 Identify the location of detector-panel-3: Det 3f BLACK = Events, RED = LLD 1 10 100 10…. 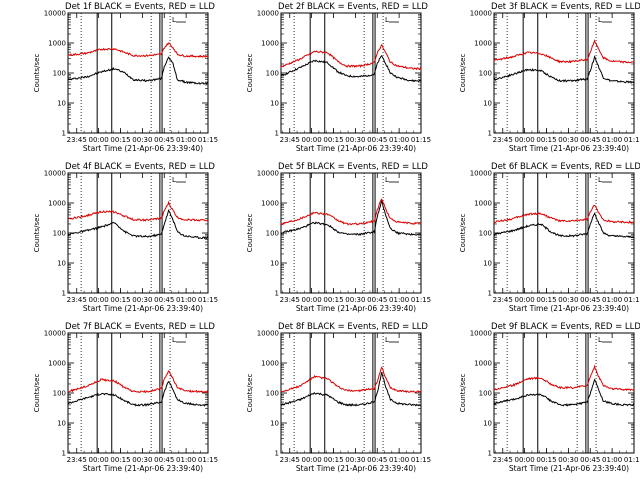
(533, 80).